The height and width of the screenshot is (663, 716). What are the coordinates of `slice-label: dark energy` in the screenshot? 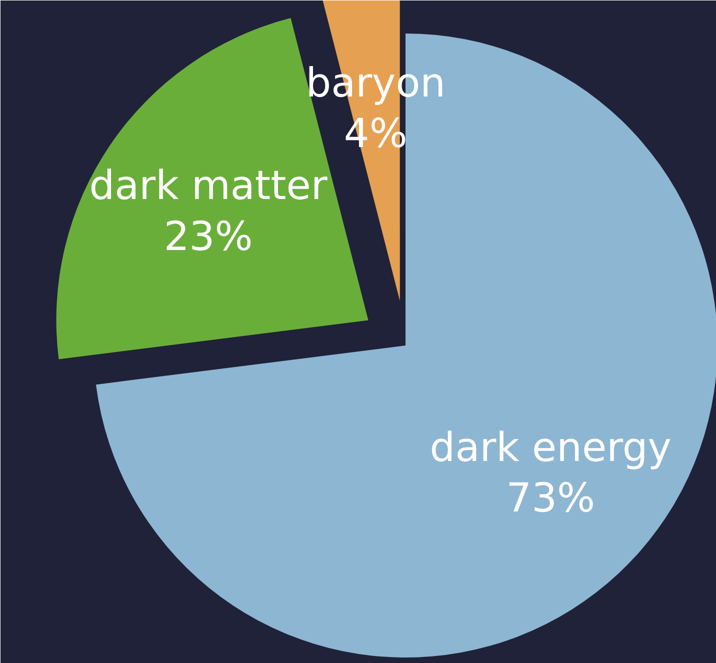 It's located at (551, 448).